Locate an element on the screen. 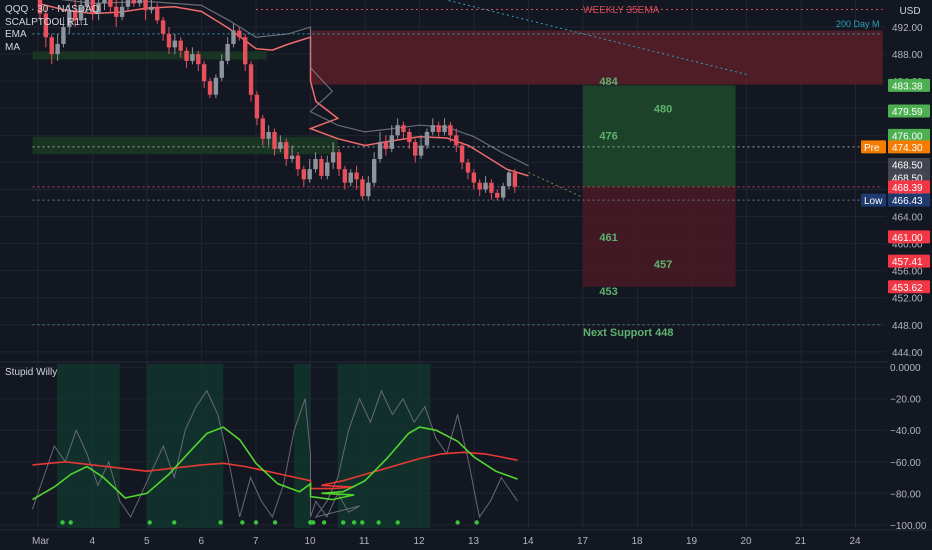 This screenshot has width=932, height=550. price-badge: 476.00 is located at coordinates (909, 135).